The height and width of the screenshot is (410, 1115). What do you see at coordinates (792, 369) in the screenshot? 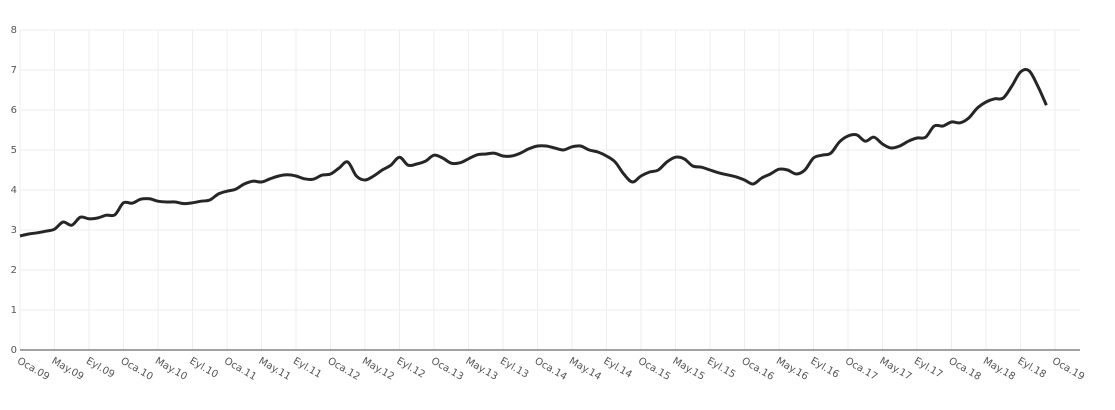
I see `x-tick-label: May.16` at bounding box center [792, 369].